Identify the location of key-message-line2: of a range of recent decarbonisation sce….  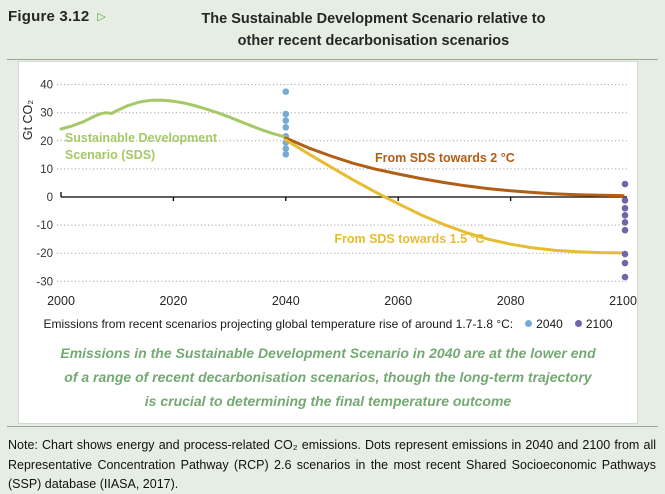
(328, 377).